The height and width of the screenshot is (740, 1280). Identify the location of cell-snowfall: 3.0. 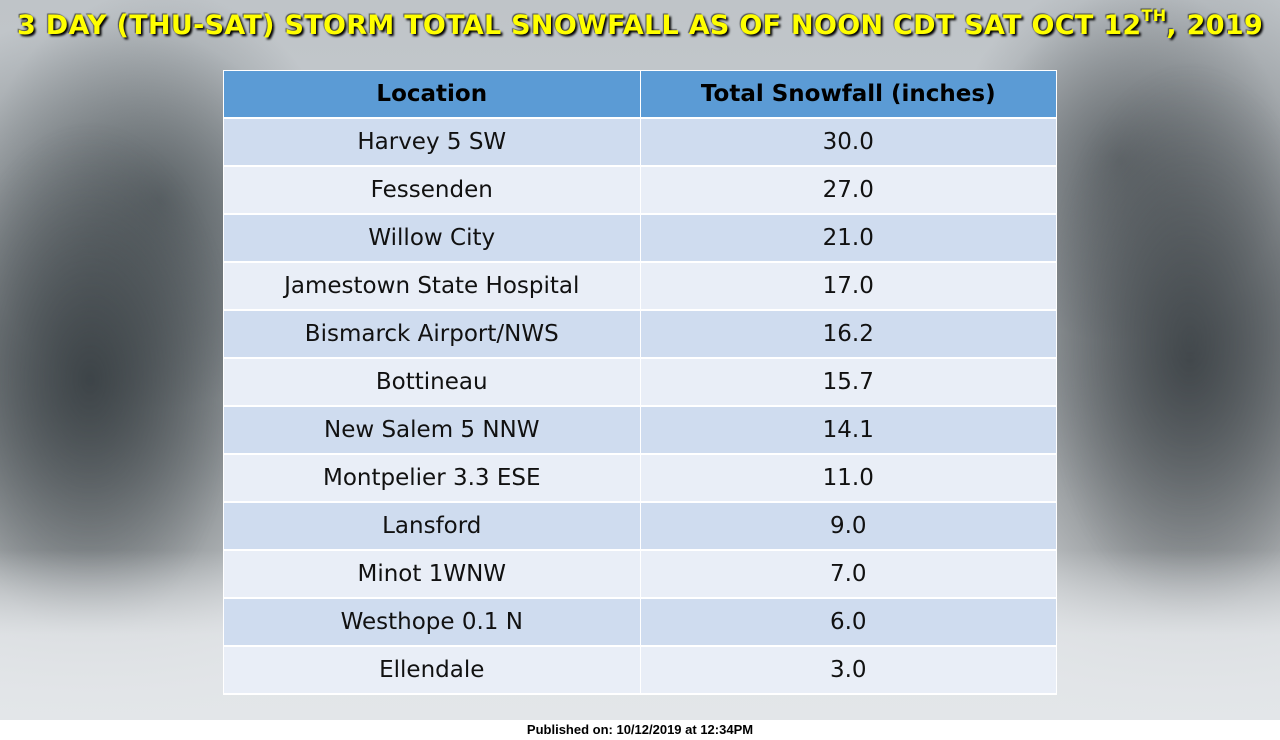
(848, 670).